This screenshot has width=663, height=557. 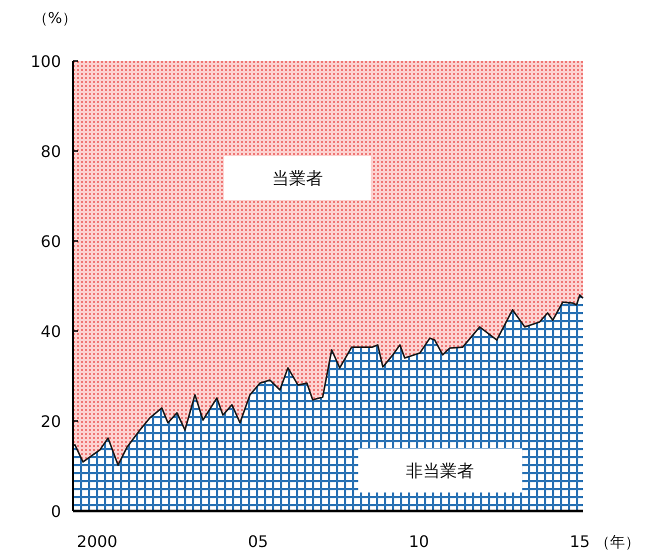 I want to click on x-tick-label: 15, so click(x=580, y=541).